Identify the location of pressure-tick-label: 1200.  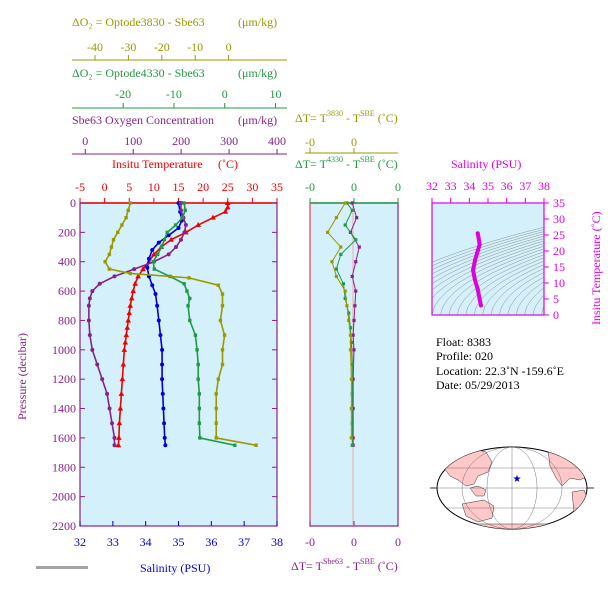
(64, 379).